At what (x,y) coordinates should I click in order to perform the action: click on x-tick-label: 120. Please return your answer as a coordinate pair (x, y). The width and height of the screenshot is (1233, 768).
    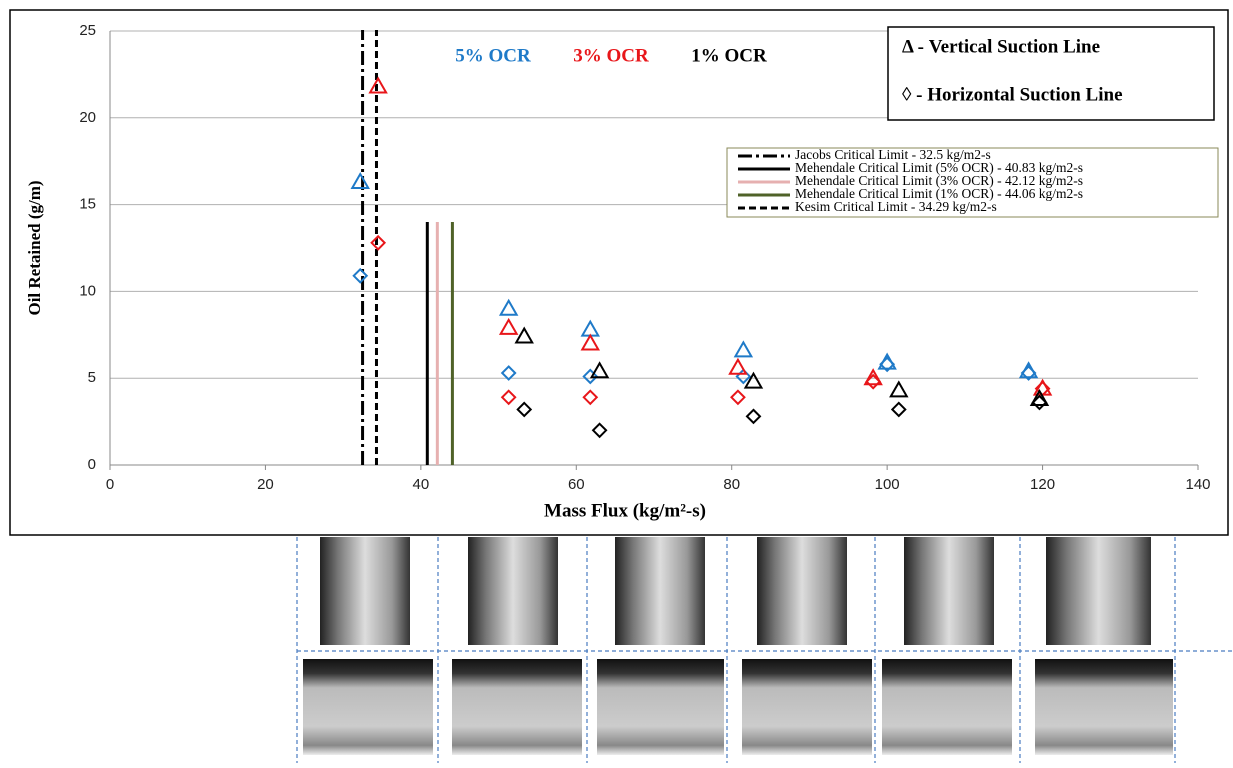
    Looking at the image, I should click on (1042, 484).